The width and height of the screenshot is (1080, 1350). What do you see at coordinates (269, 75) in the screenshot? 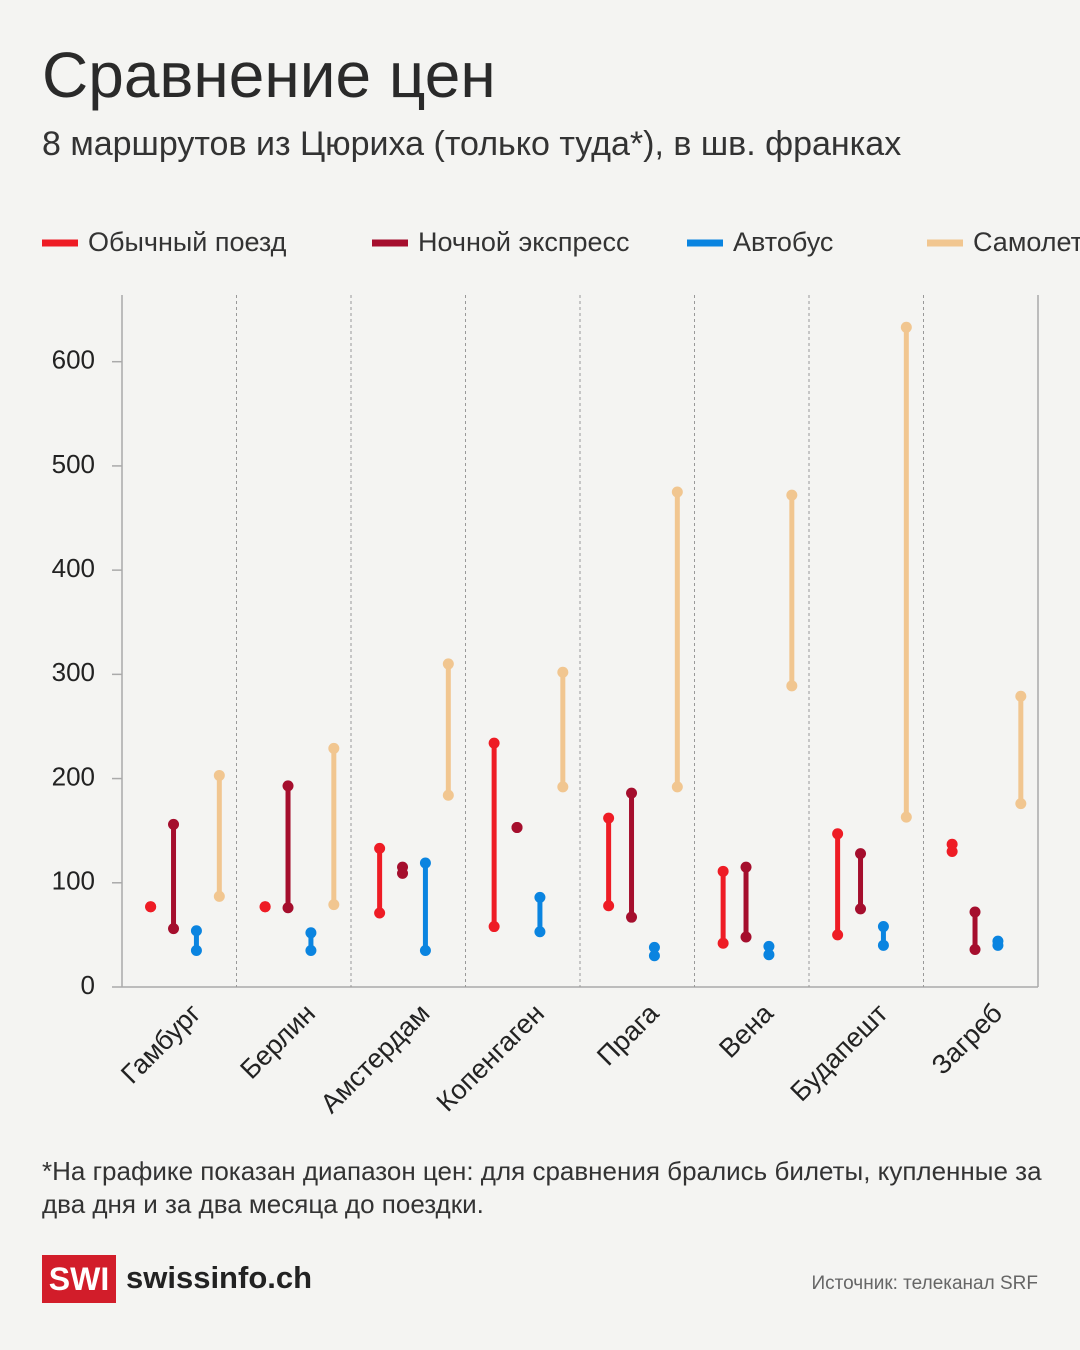
I see `chart-title: Сравнение цен` at bounding box center [269, 75].